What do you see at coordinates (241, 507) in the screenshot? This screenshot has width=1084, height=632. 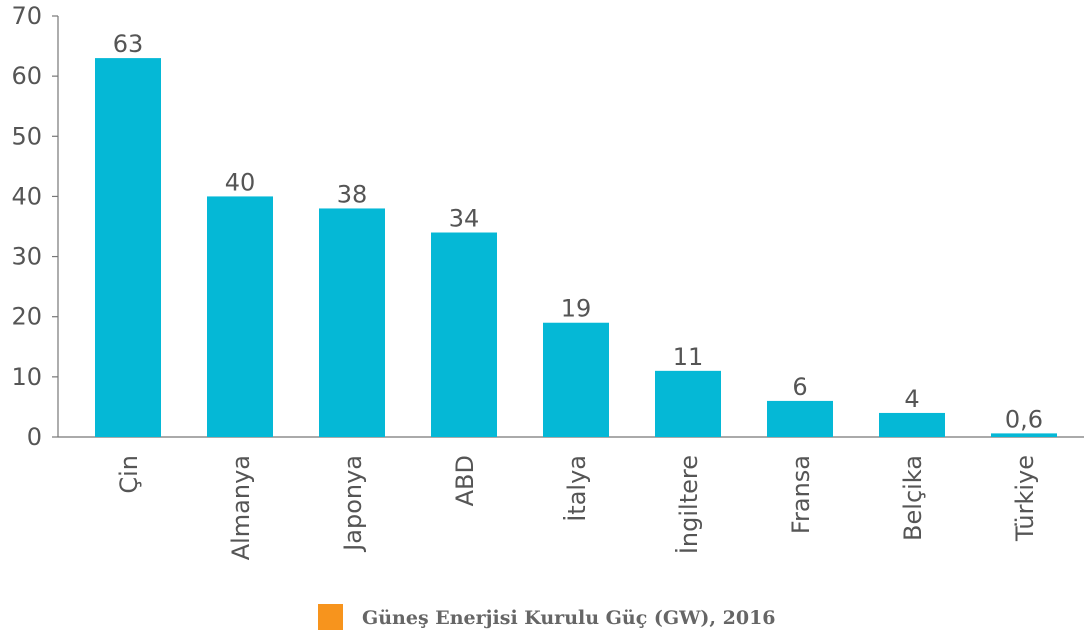 I see `x-tick-label: Almanya` at bounding box center [241, 507].